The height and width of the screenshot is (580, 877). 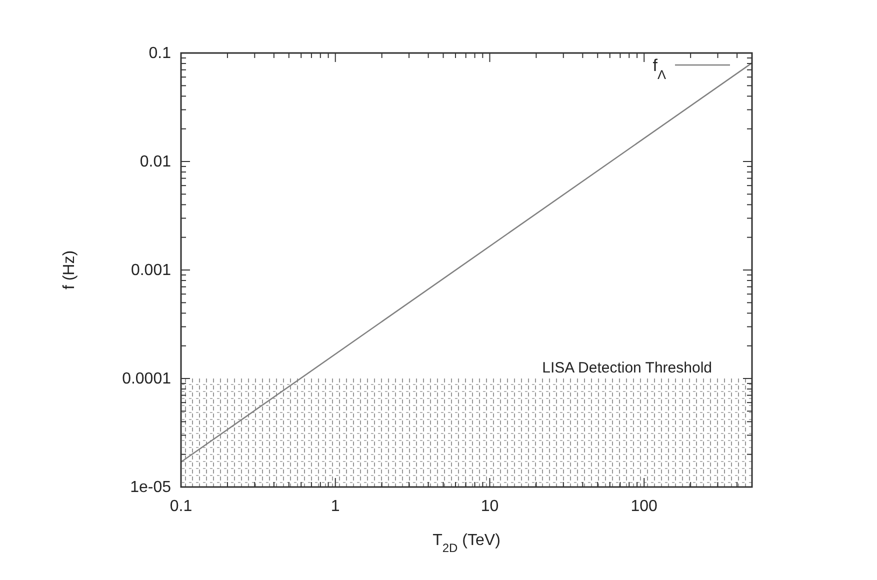 I want to click on x-tick-label: 10, so click(x=489, y=506).